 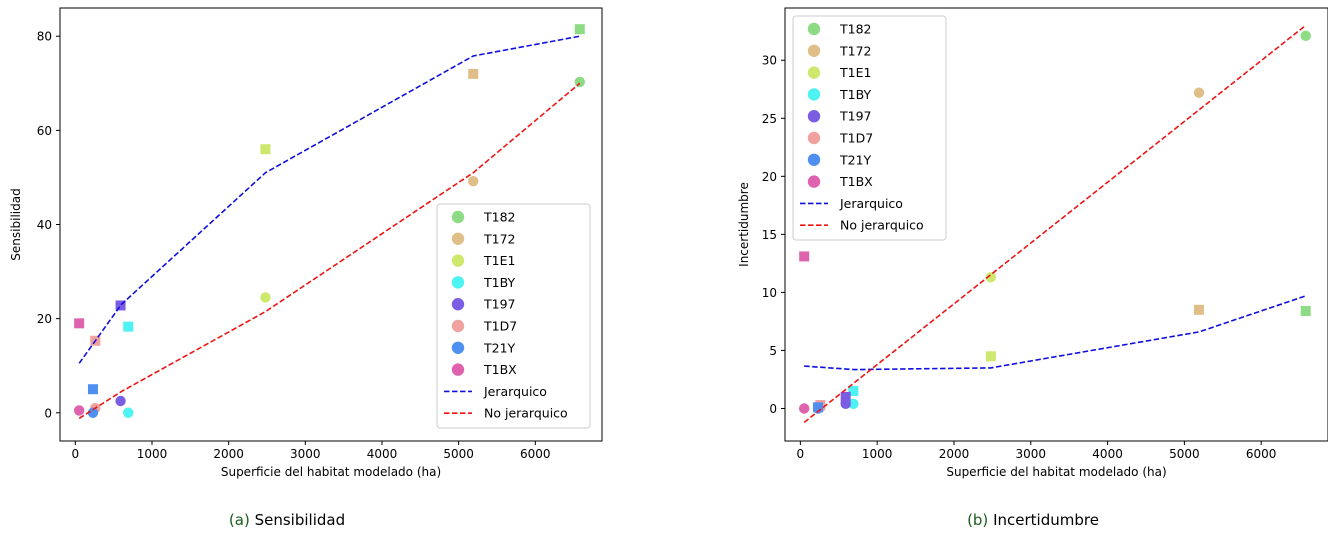 What do you see at coordinates (991, 277) in the screenshot?
I see `point-t1e1-circle` at bounding box center [991, 277].